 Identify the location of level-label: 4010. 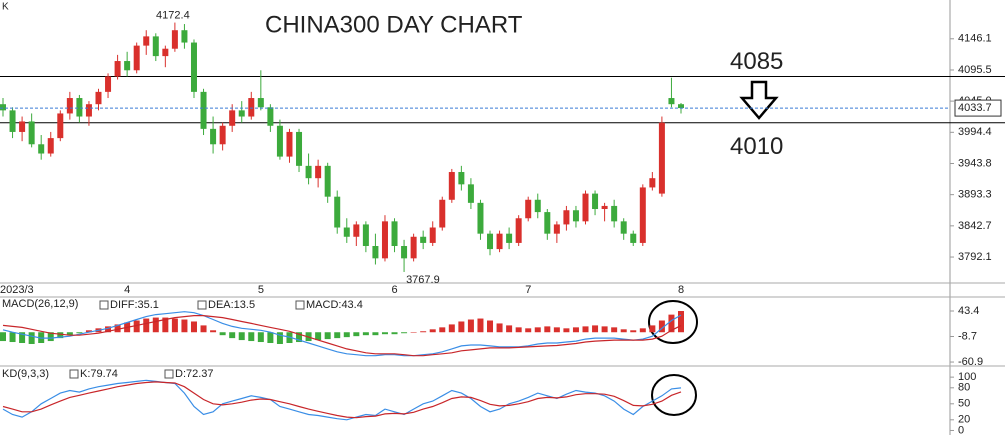
(756, 146).